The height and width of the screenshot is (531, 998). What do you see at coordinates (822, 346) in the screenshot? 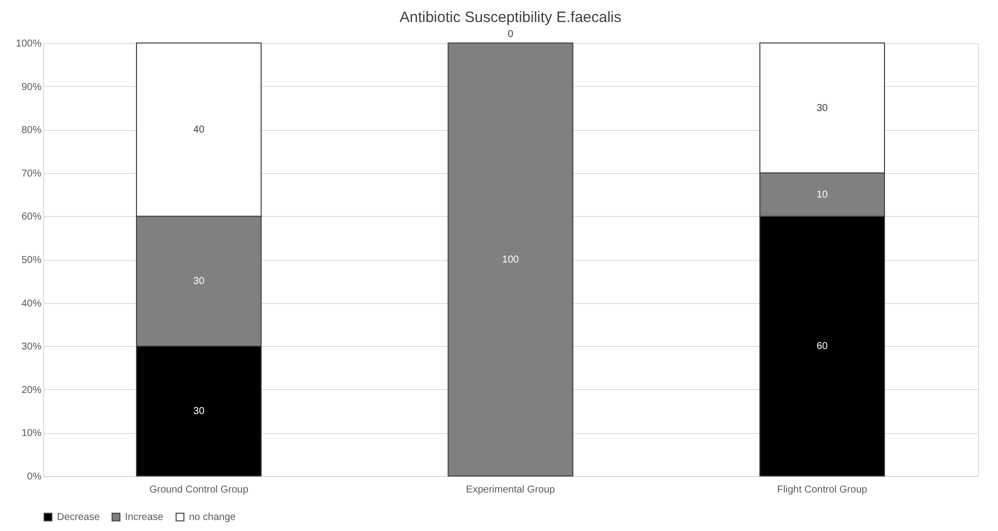
I see `data-label: 60` at bounding box center [822, 346].